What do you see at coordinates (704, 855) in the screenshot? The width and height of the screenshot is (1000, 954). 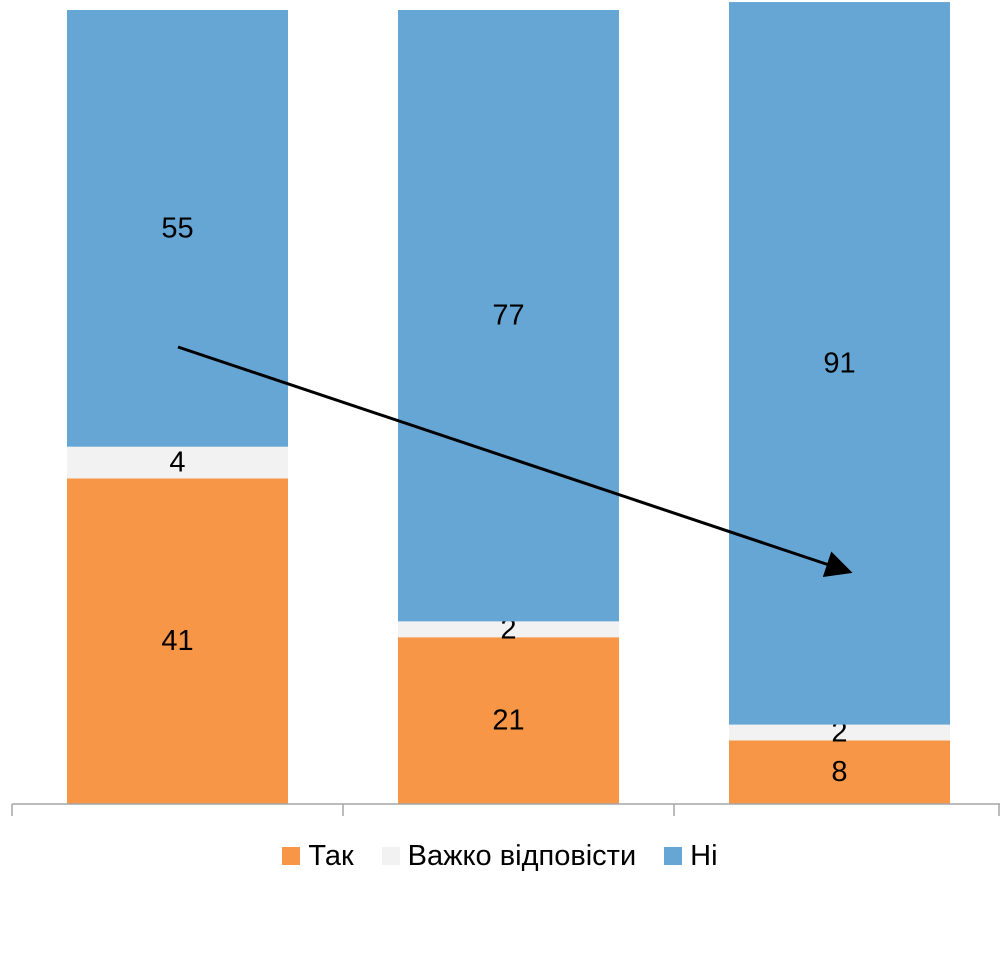 I see `legend-label: Ні` at bounding box center [704, 855].